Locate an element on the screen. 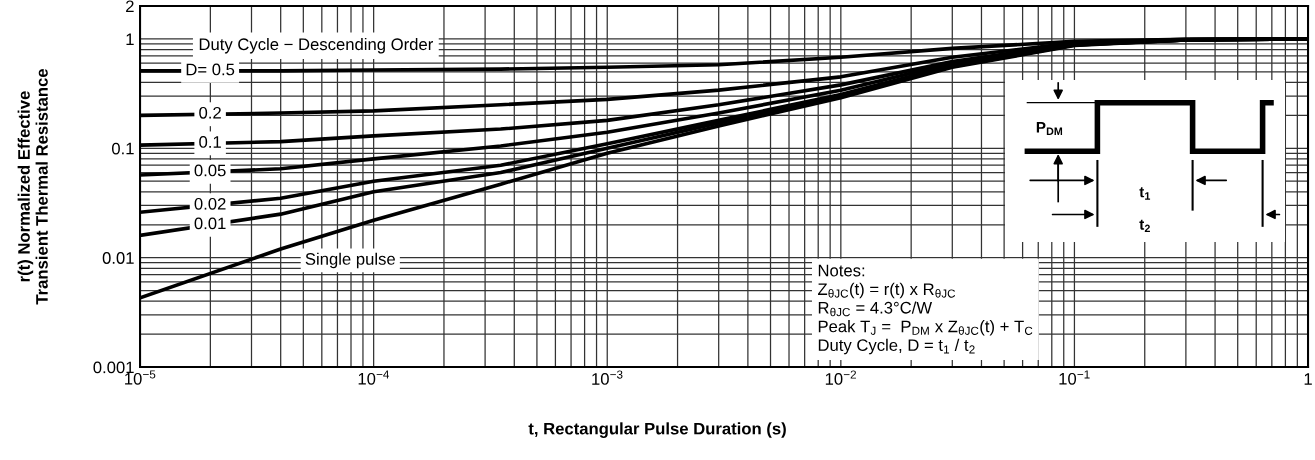  annotation: t$_{2}$ is located at coordinates (1144, 226).